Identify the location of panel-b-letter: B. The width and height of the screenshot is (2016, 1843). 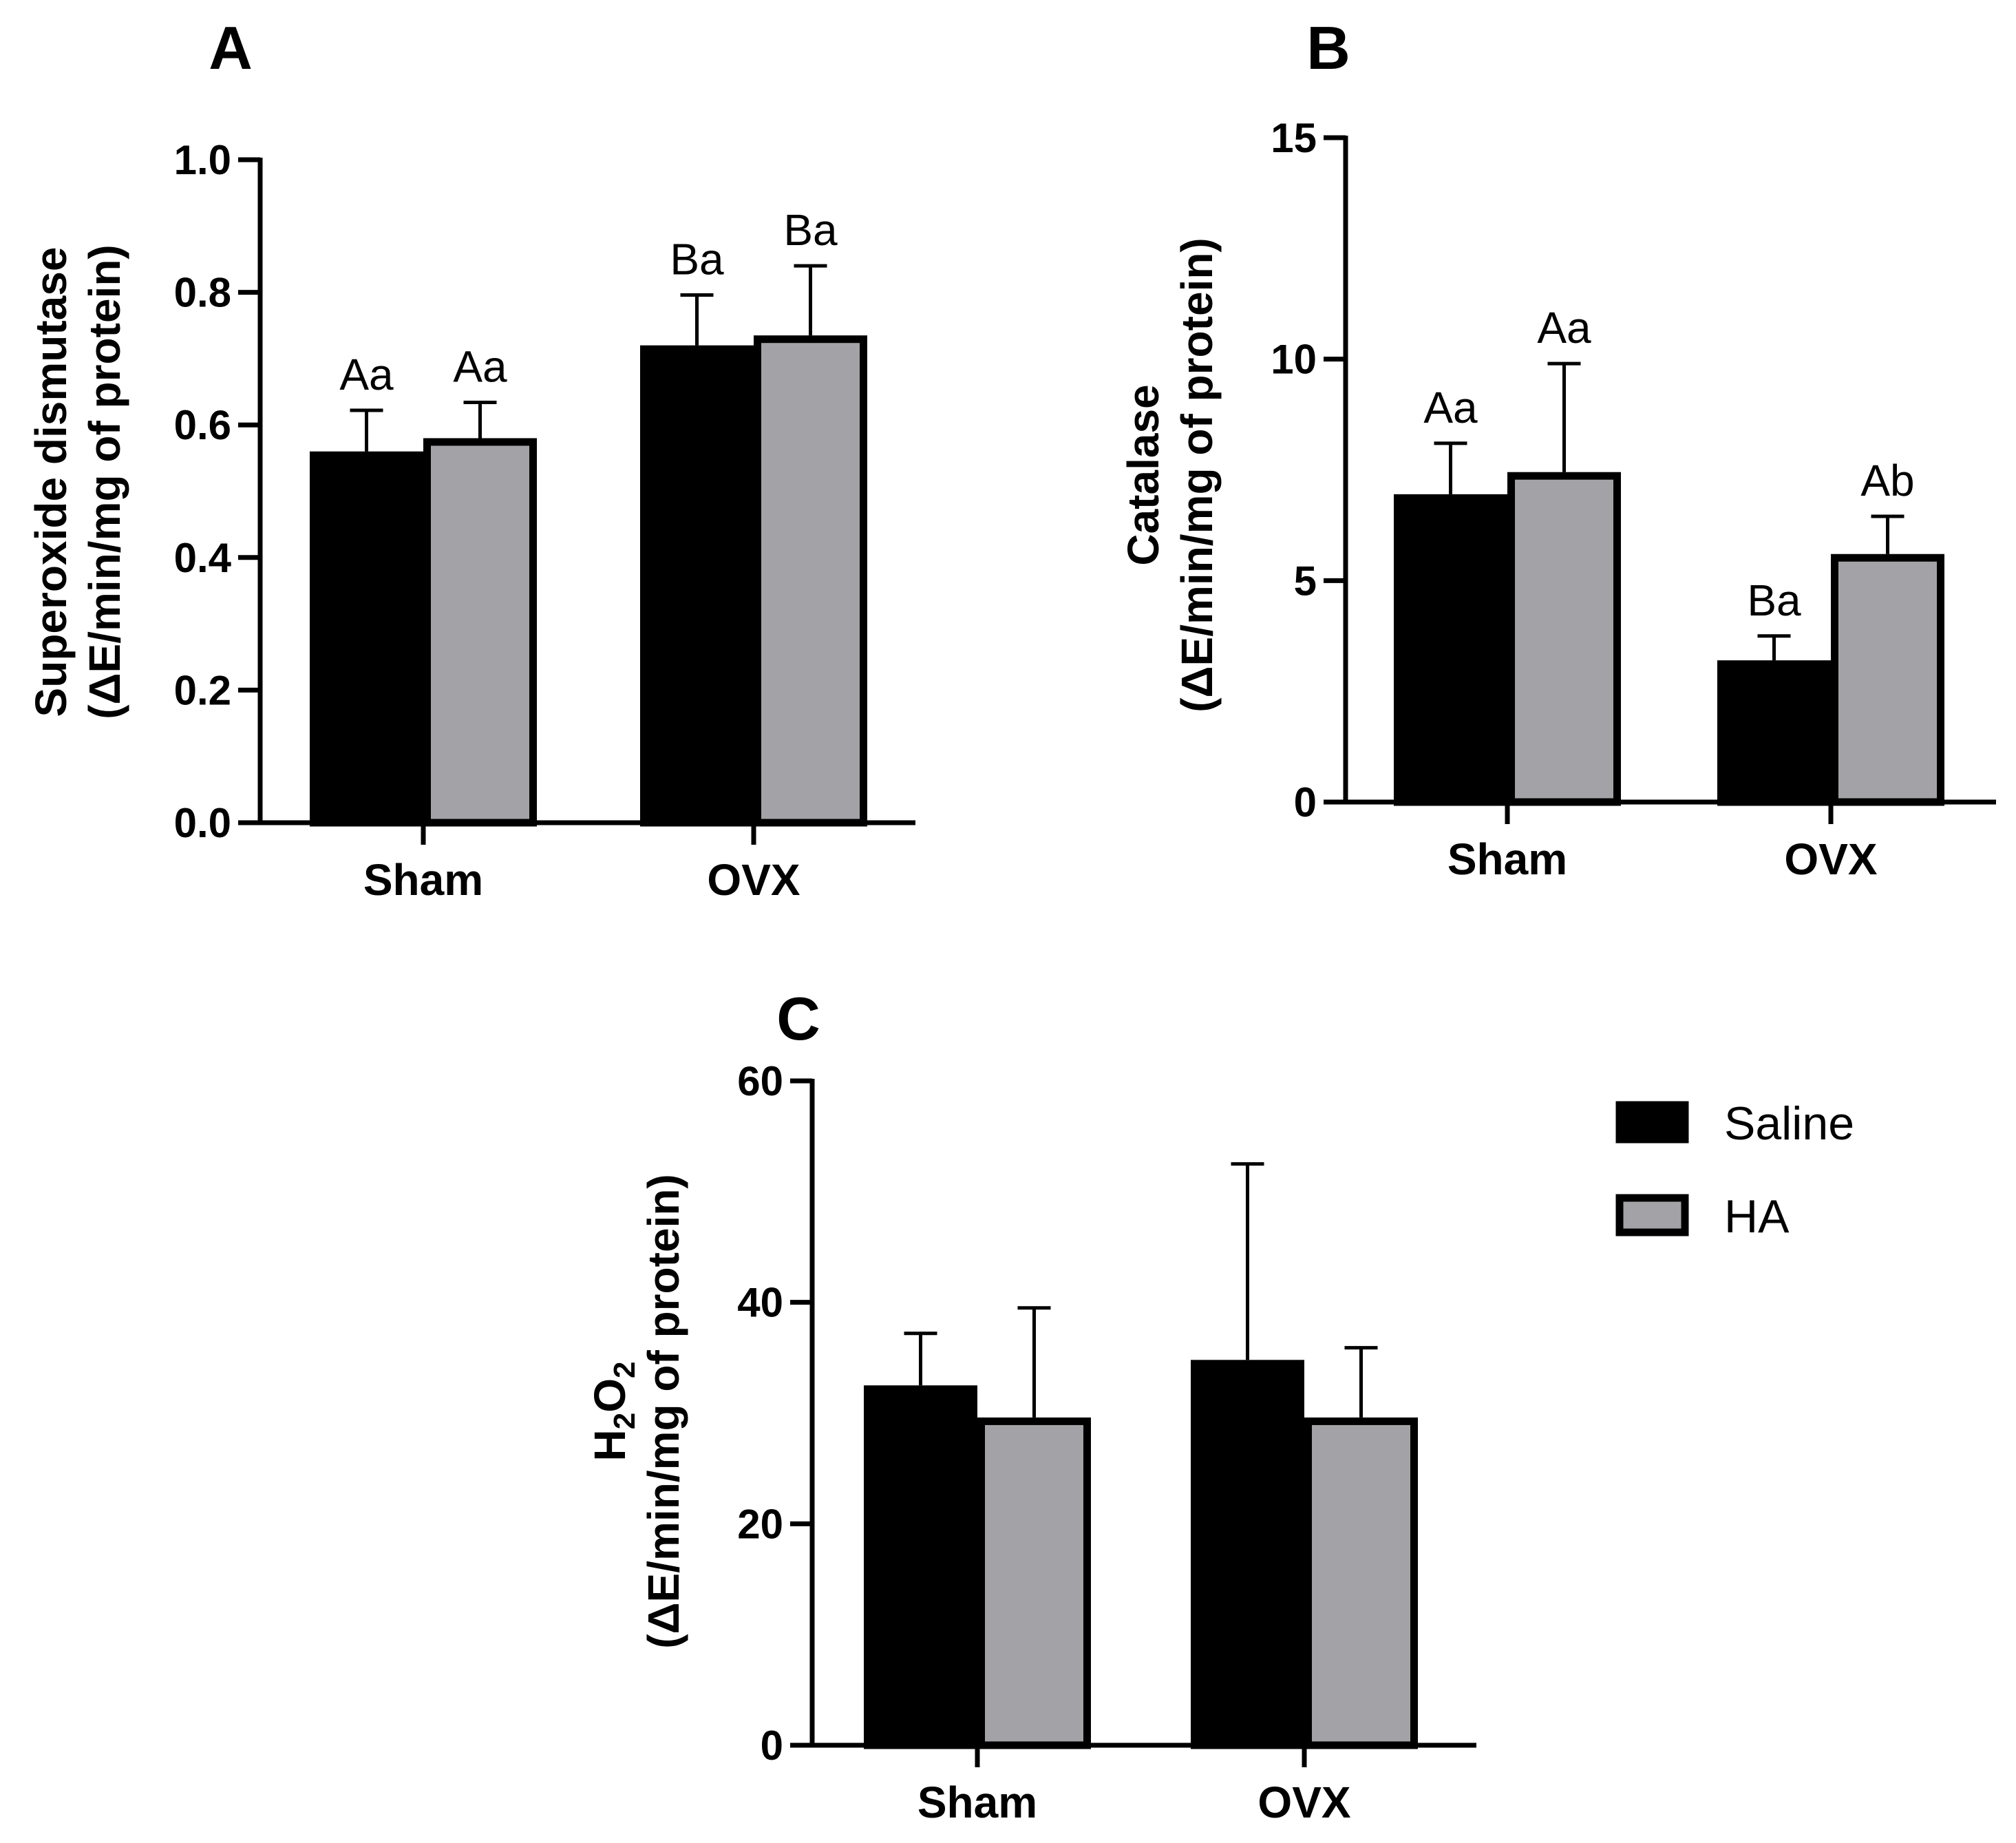
(1328, 48).